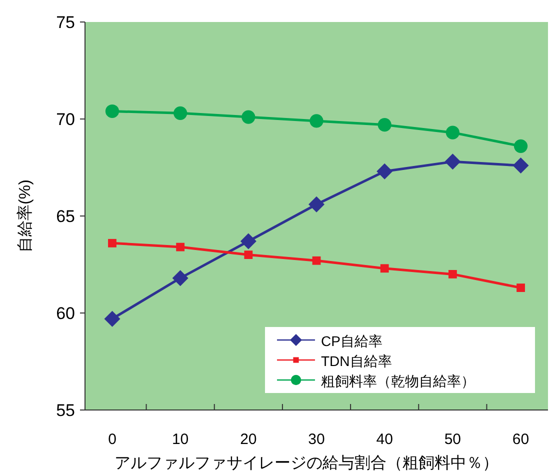 The height and width of the screenshot is (474, 552). Describe the element at coordinates (65, 119) in the screenshot. I see `y-tick-label: 70` at that location.